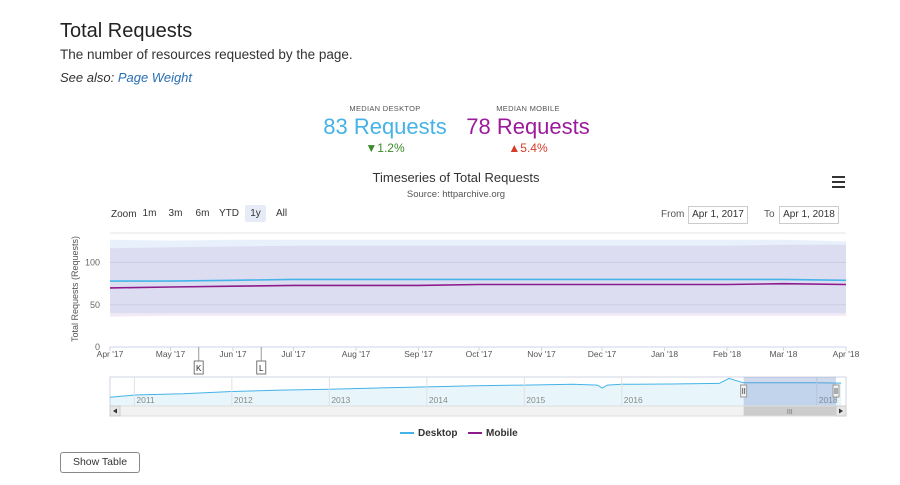 The width and height of the screenshot is (900, 485). I want to click on x-tick-label: Jul '17, so click(293, 354).